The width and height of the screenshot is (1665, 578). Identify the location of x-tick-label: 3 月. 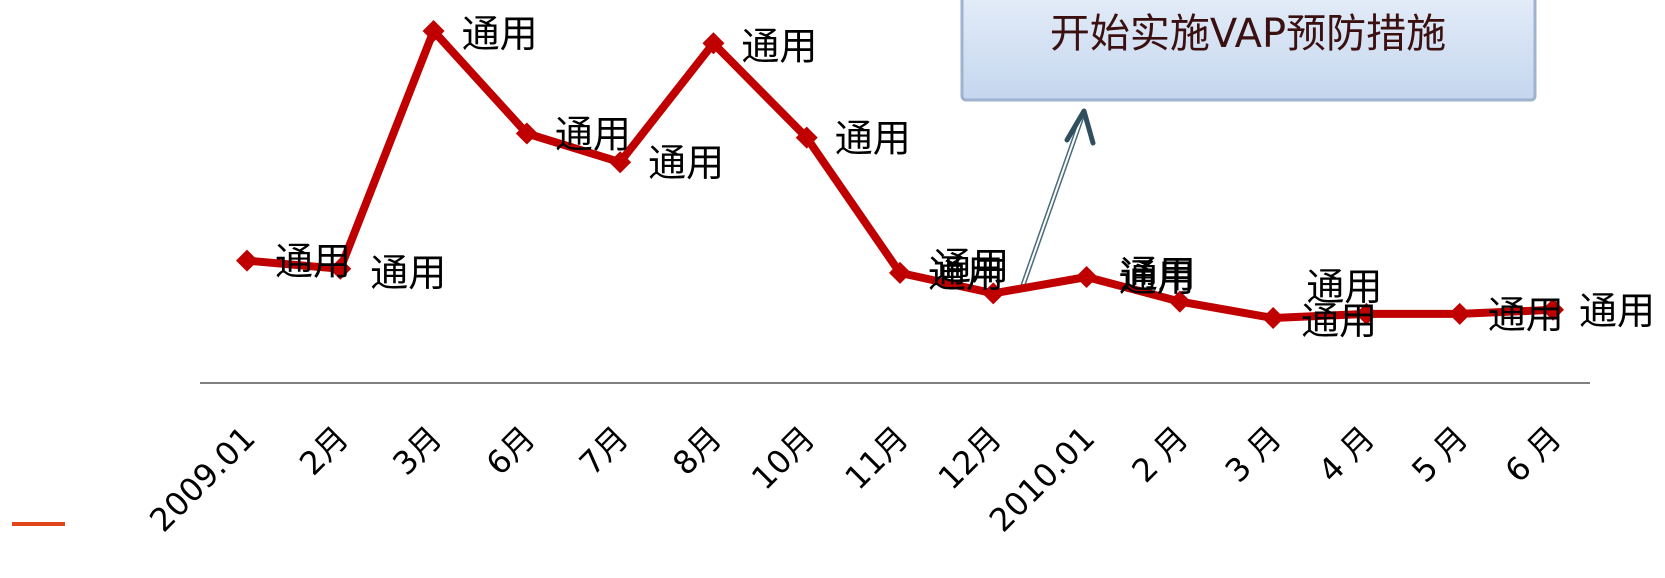
(1253, 454).